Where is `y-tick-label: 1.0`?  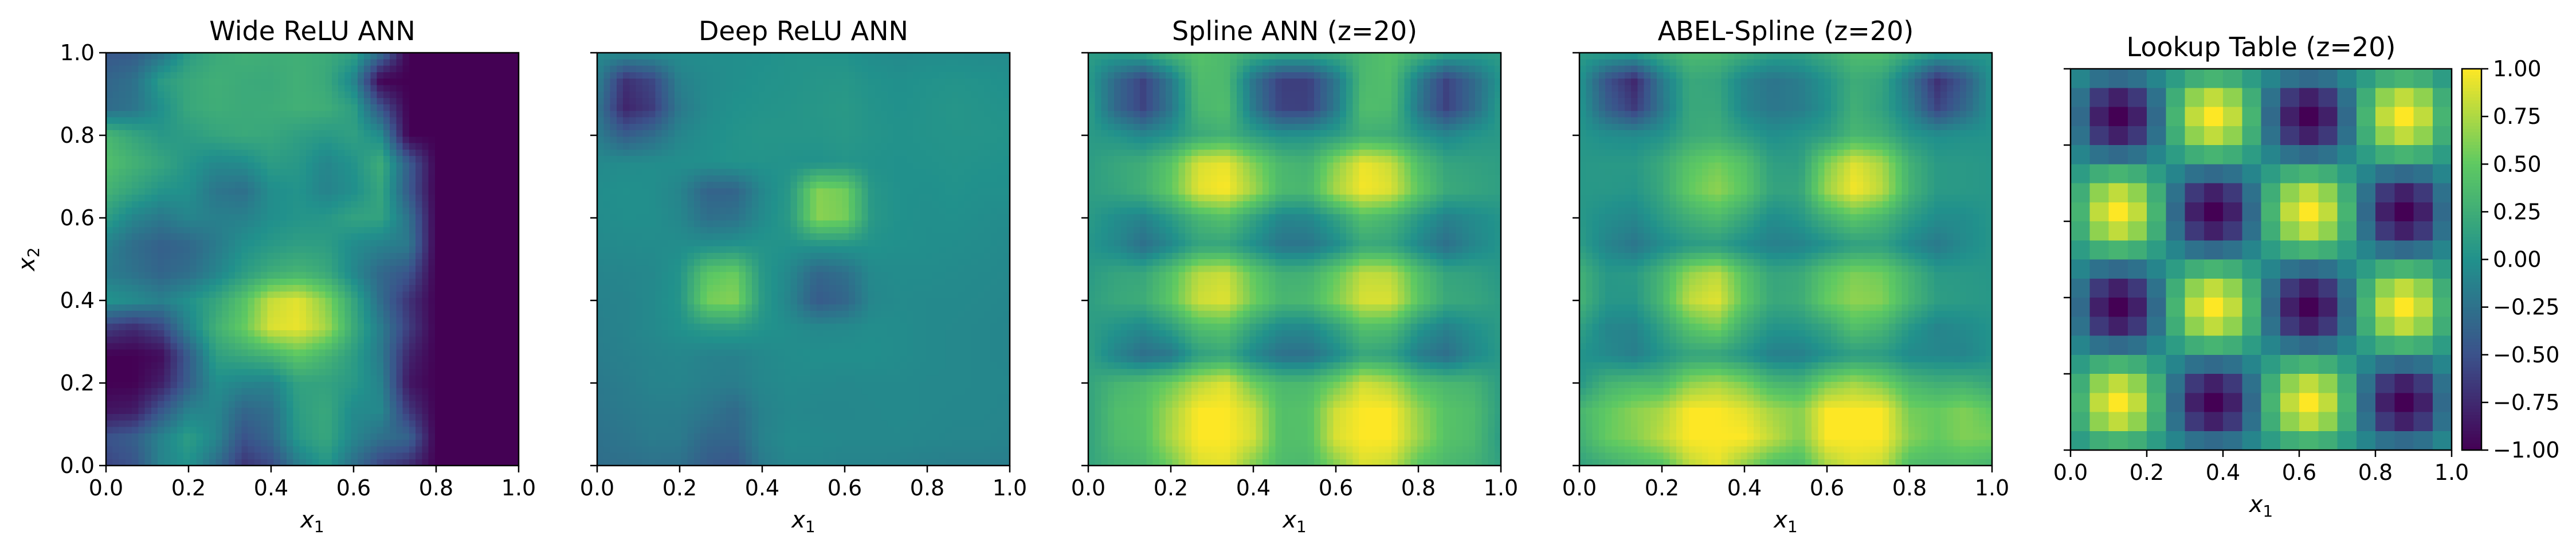 y-tick-label: 1.0 is located at coordinates (77, 52).